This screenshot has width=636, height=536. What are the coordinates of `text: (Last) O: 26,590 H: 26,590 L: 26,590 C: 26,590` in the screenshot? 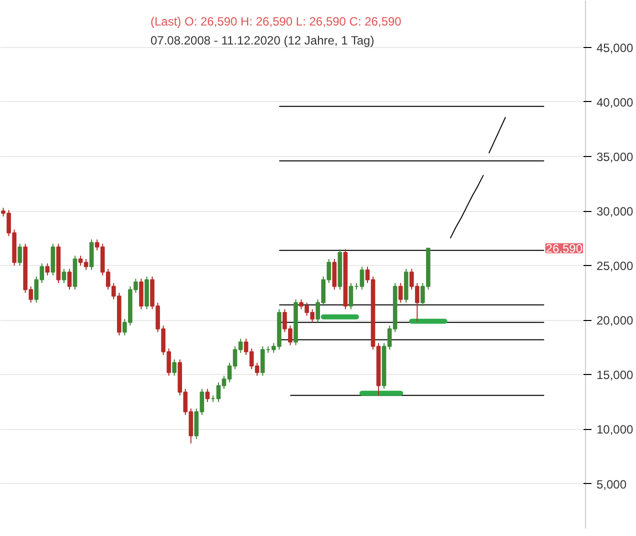 It's located at (276, 21).